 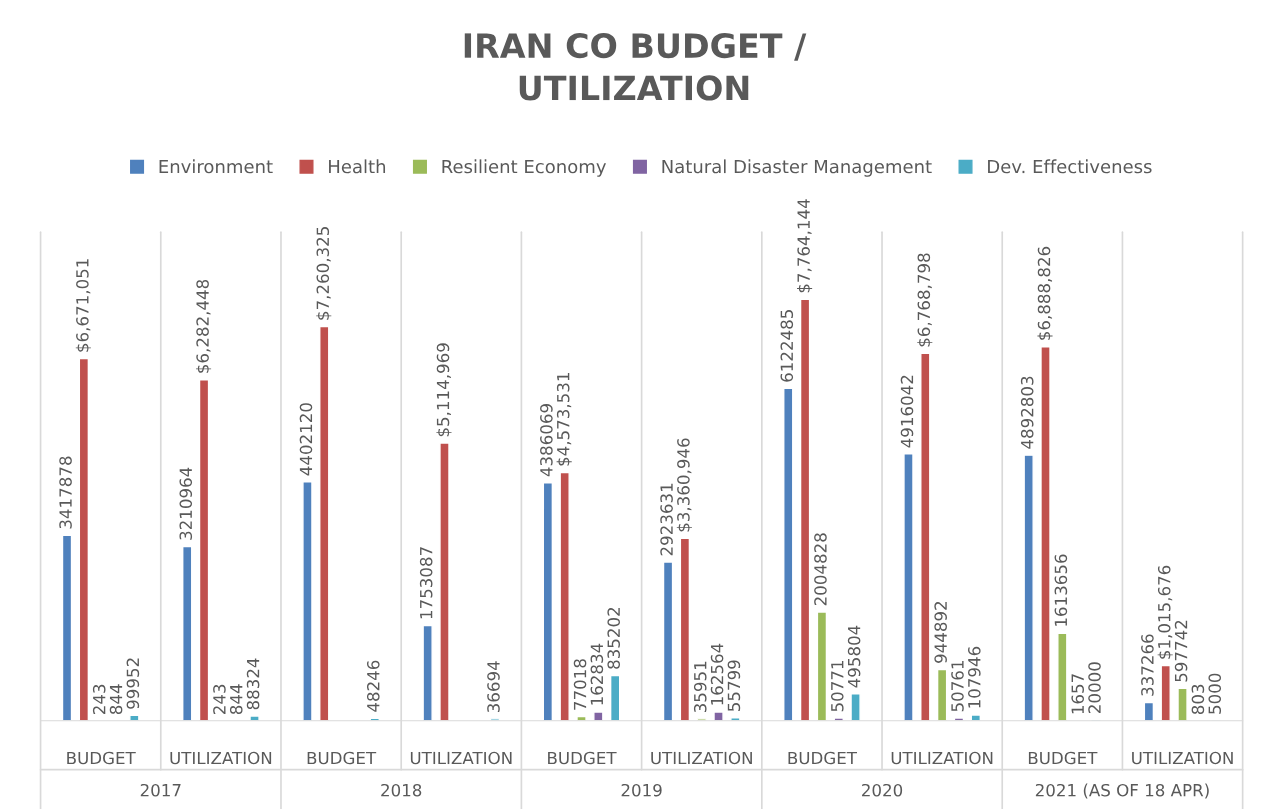 I want to click on legend-label: Environment, so click(x=216, y=166).